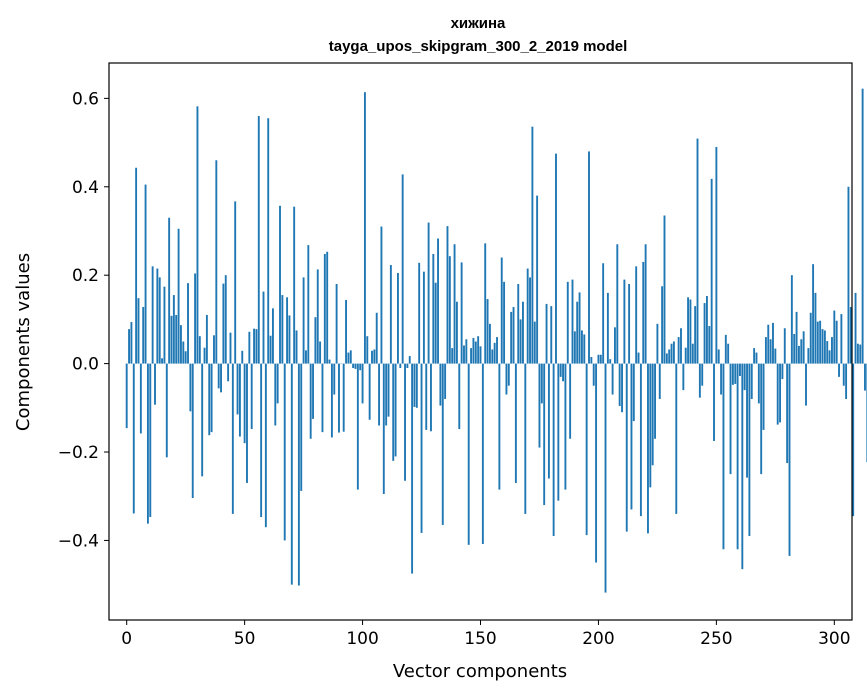  What do you see at coordinates (78, 541) in the screenshot?
I see `y-tick-label: −0.4` at bounding box center [78, 541].